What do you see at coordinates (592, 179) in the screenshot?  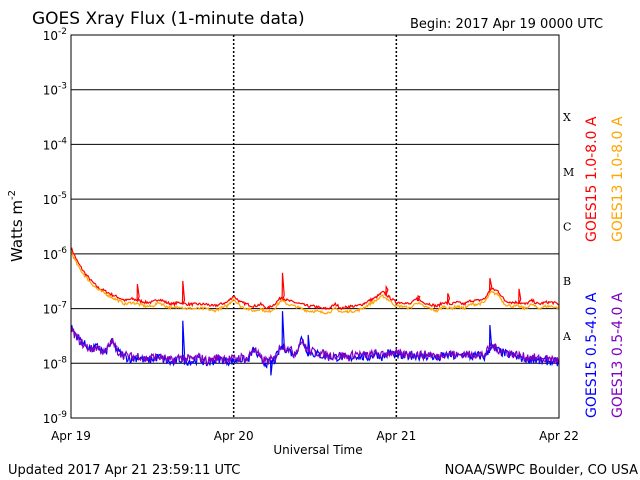 I see `legend-entry: GOES15 1.0-8.0 A` at bounding box center [592, 179].